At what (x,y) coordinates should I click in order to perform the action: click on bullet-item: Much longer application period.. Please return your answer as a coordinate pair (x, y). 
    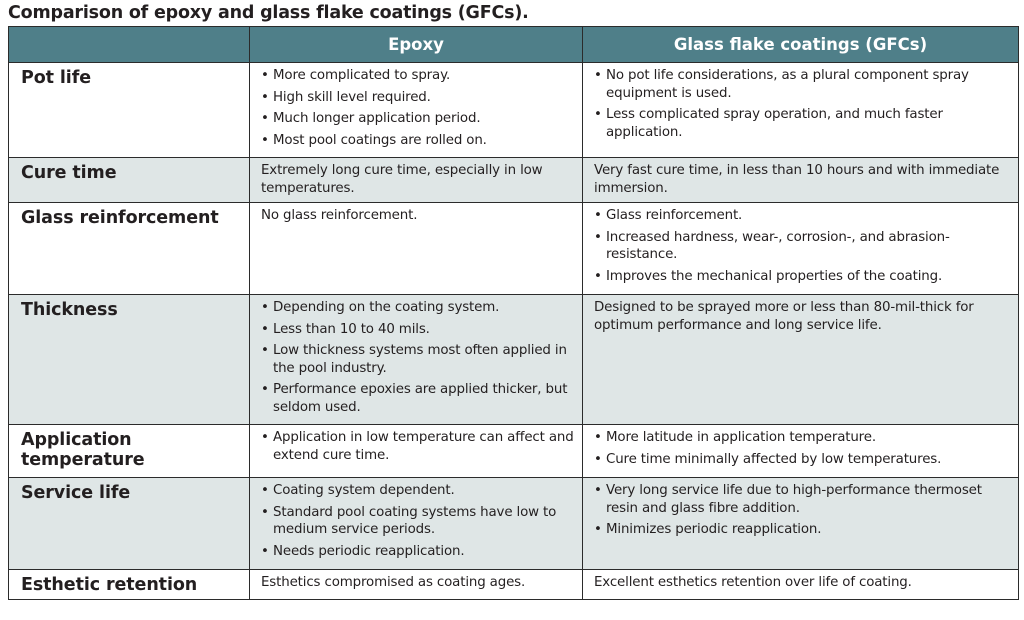
    Looking at the image, I should click on (418, 119).